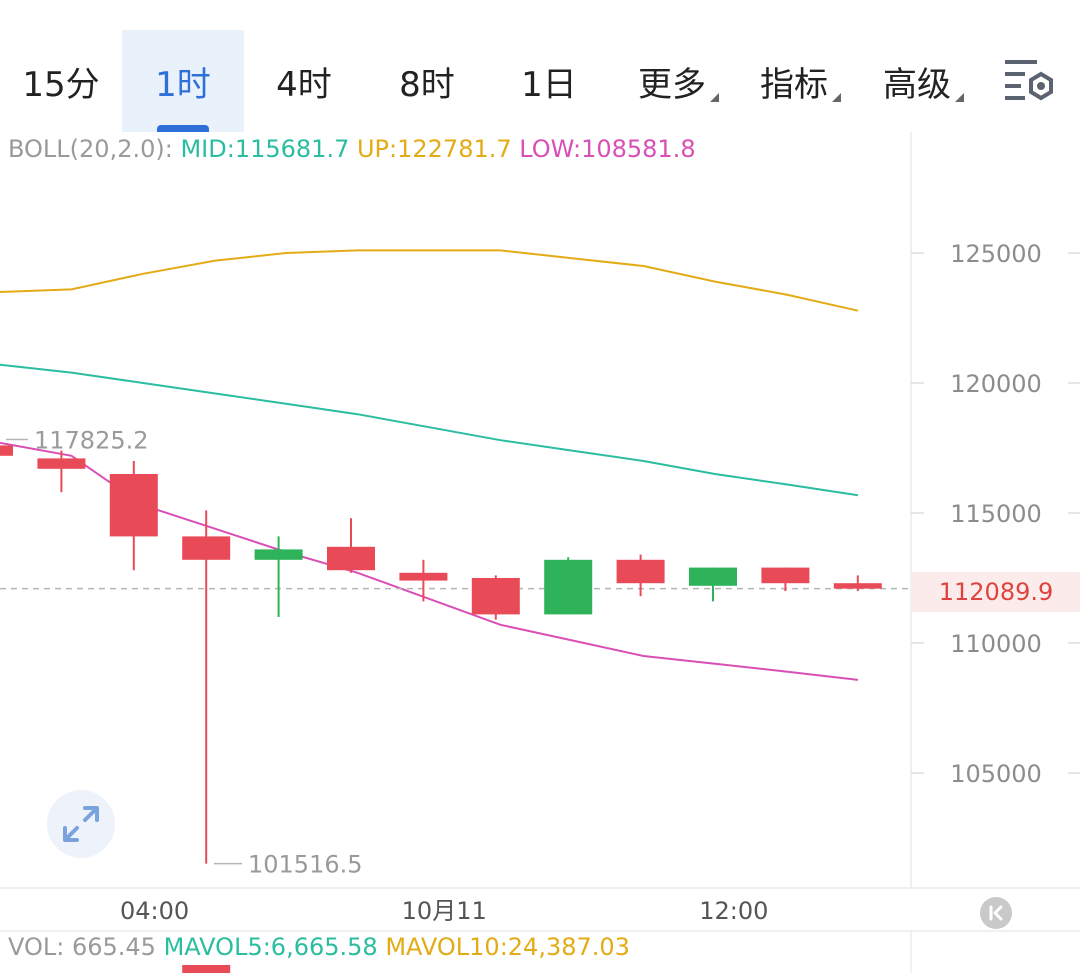  I want to click on boll-upper-line, so click(429, 280).